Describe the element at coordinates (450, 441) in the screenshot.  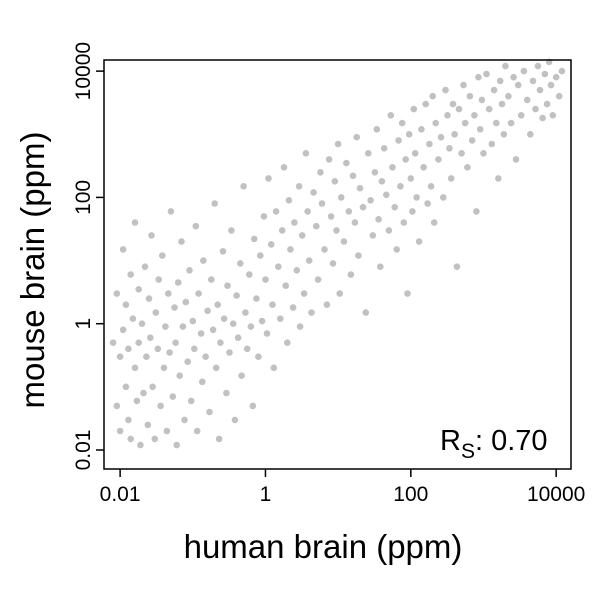
I see `annotation-prefix: R` at that location.